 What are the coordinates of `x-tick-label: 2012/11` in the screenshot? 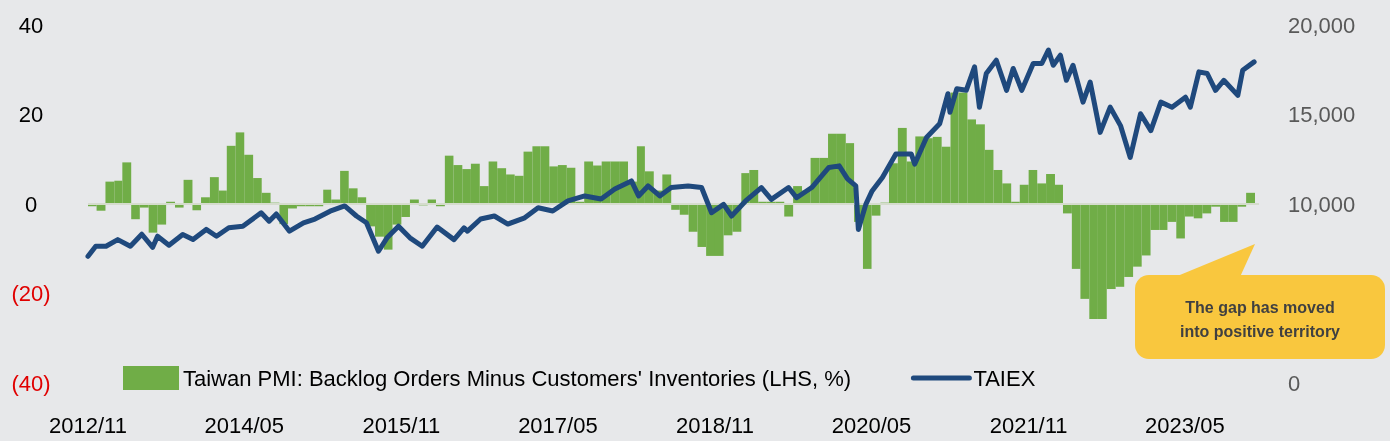 It's located at (88, 425).